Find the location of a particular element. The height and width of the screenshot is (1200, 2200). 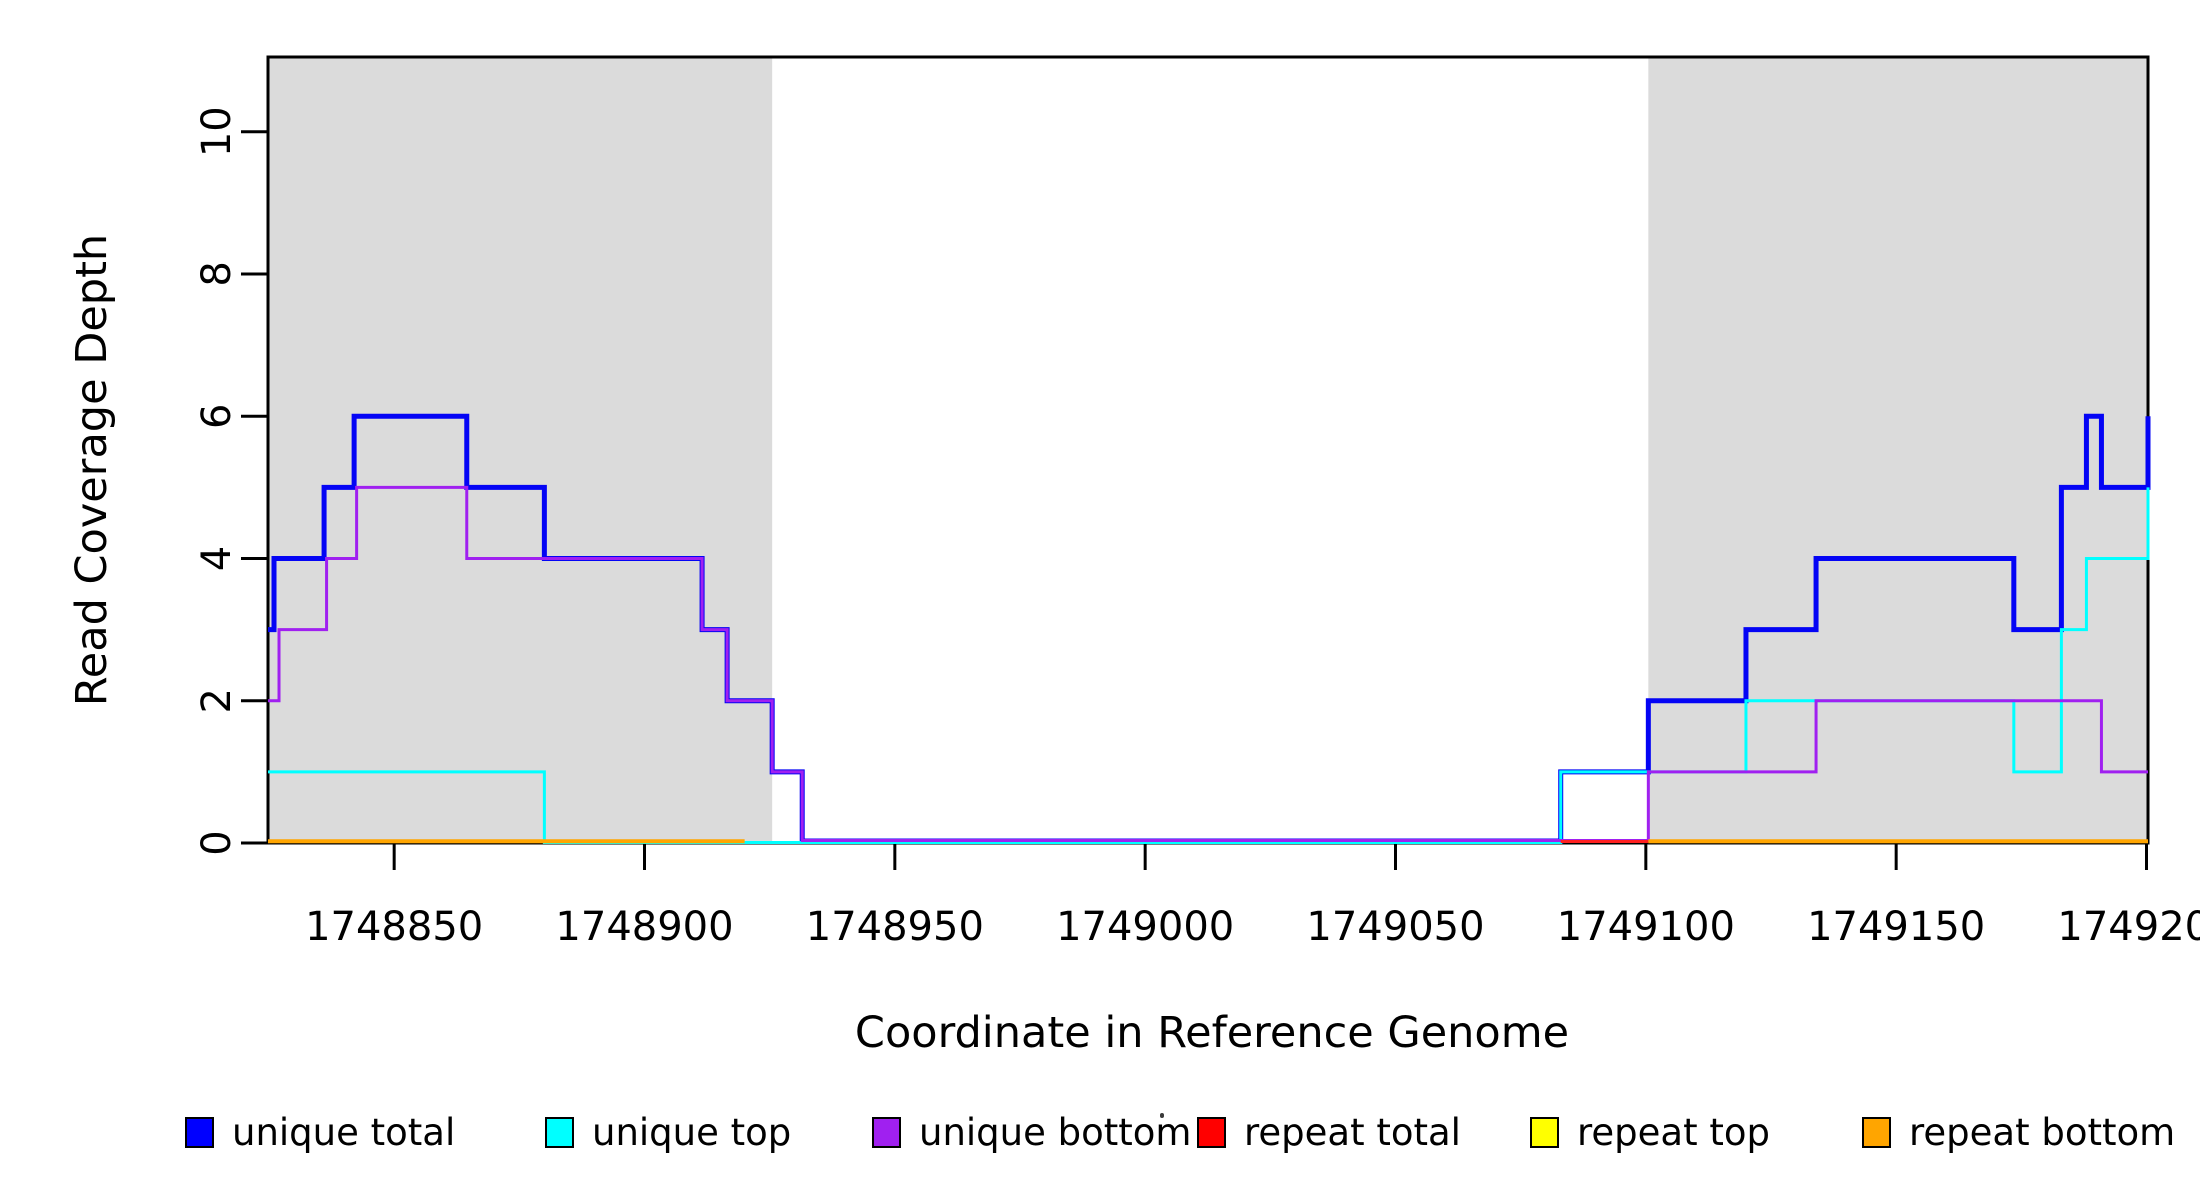

legend-item-unique-bottom: unique bottom is located at coordinates (1032, 1132).